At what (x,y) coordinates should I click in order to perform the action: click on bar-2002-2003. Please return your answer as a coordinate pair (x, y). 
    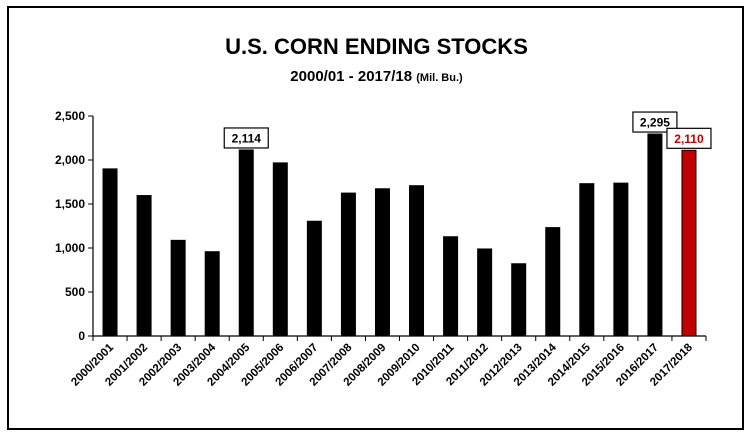
    Looking at the image, I should click on (178, 288).